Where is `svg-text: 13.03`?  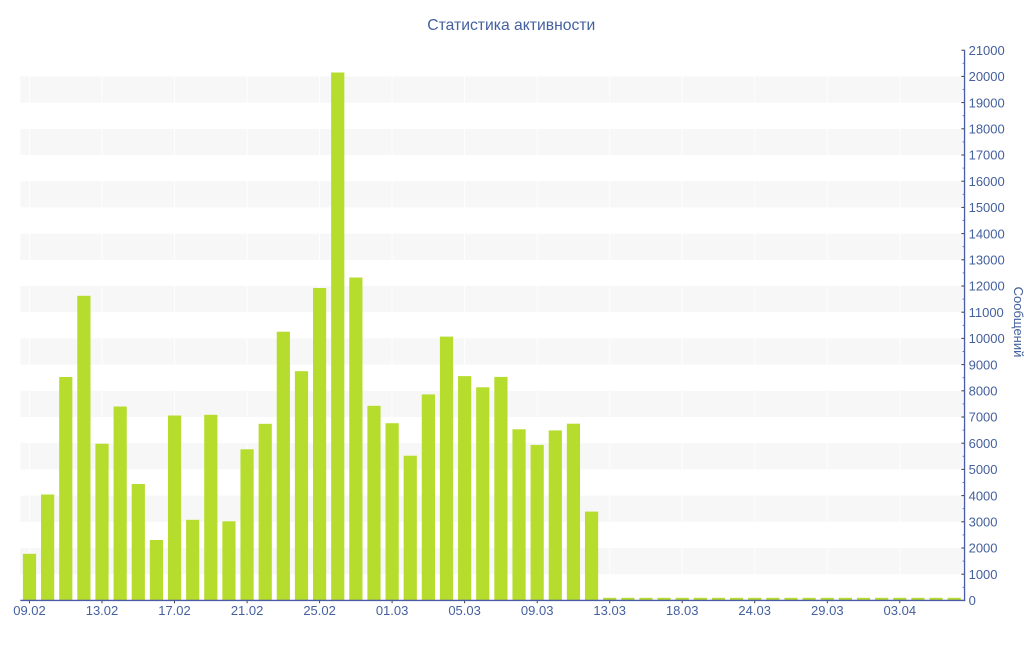
svg-text: 13.03 is located at coordinates (609, 610).